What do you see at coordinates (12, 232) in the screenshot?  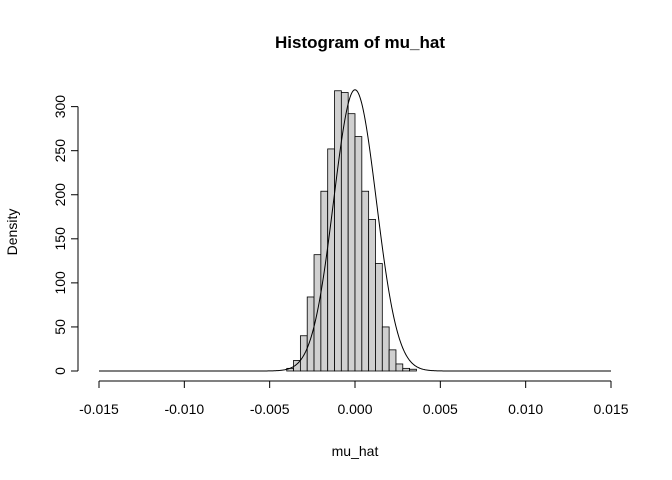 I see `y-axis-title: Density` at bounding box center [12, 232].